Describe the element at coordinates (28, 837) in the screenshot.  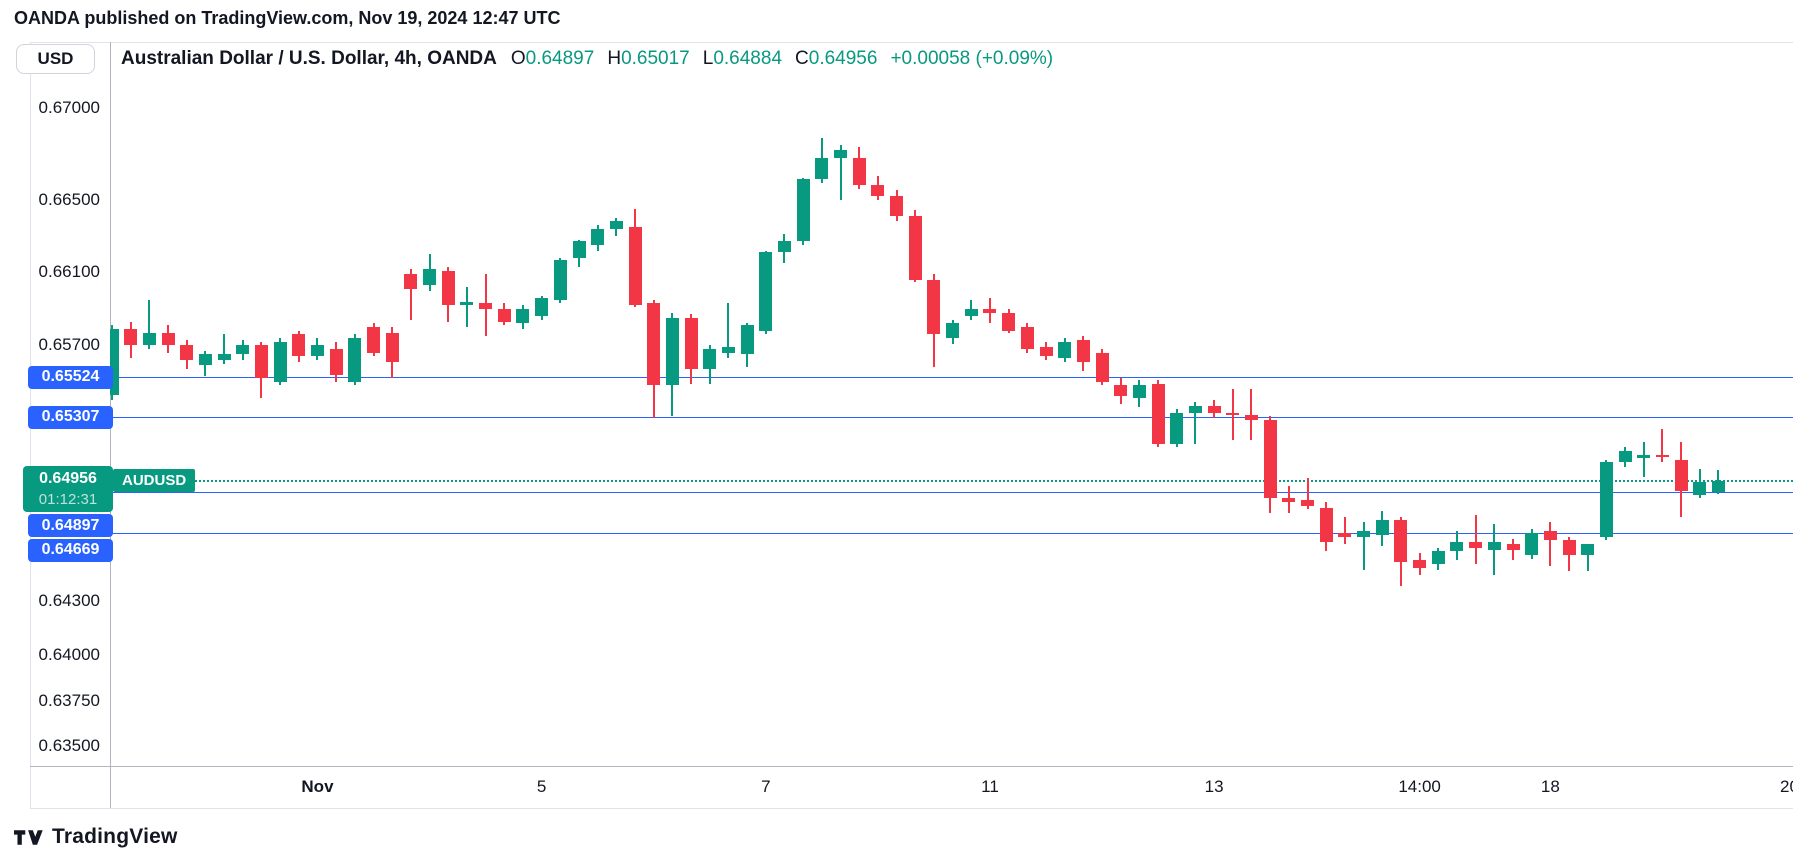
I see `tradingview-logo-icon` at that location.